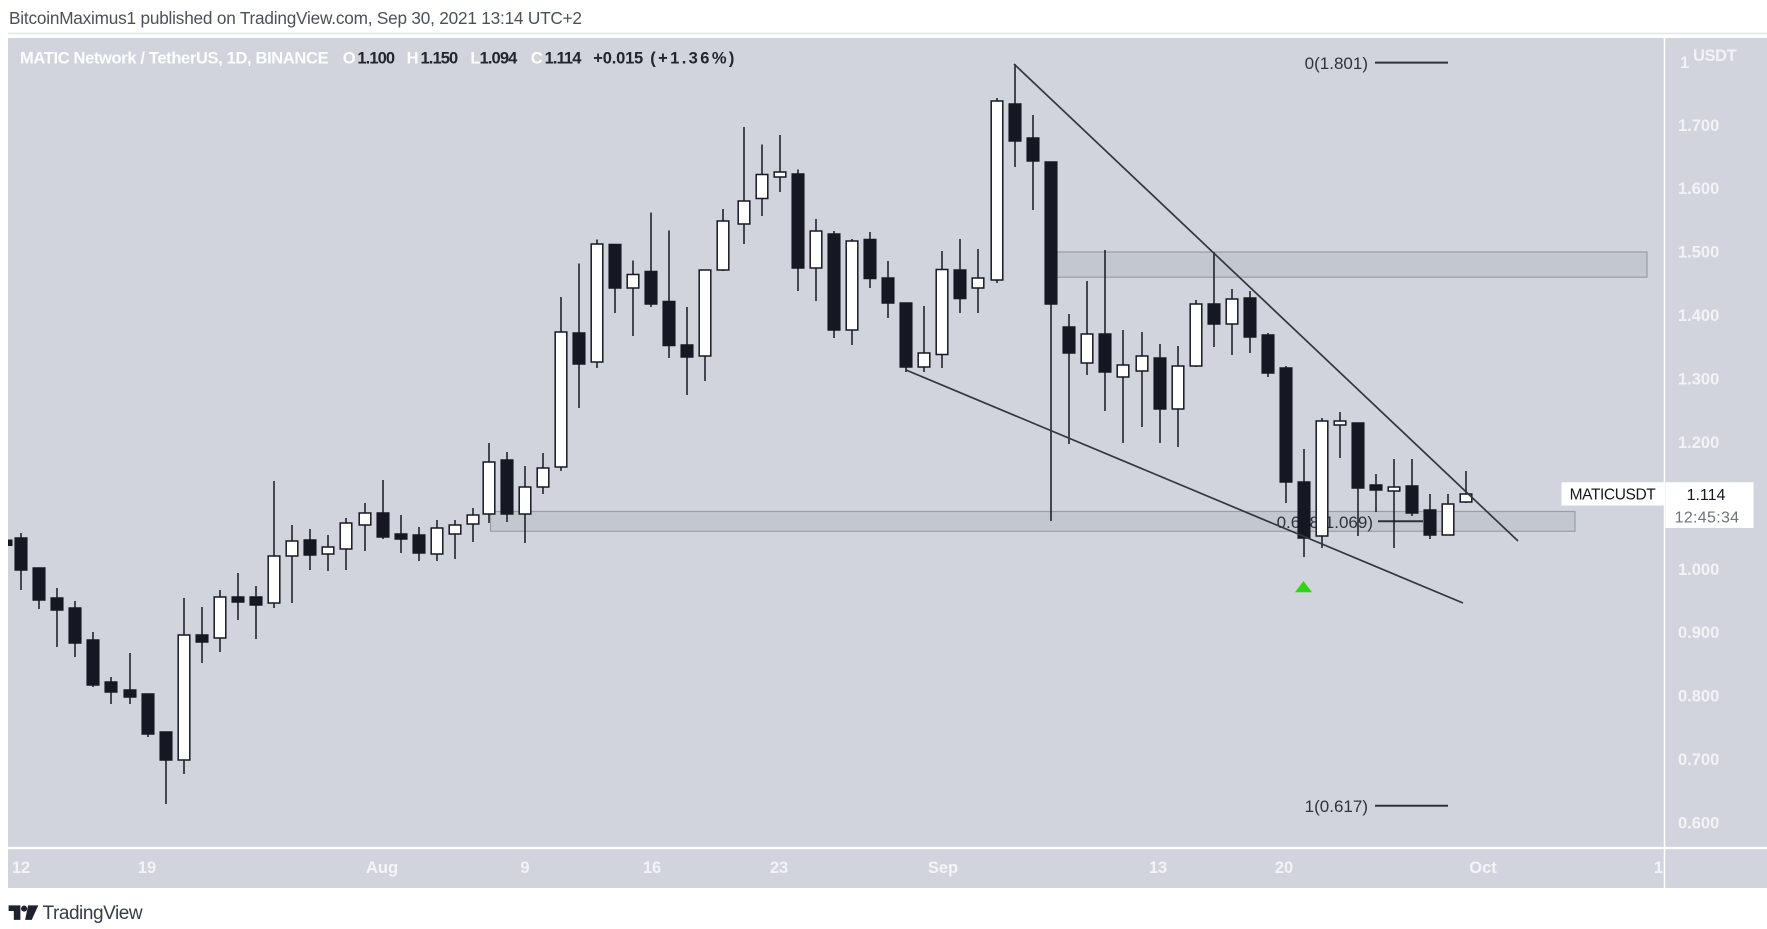  Describe the element at coordinates (499, 59) in the screenshot. I see `svg-text: 1.094` at that location.